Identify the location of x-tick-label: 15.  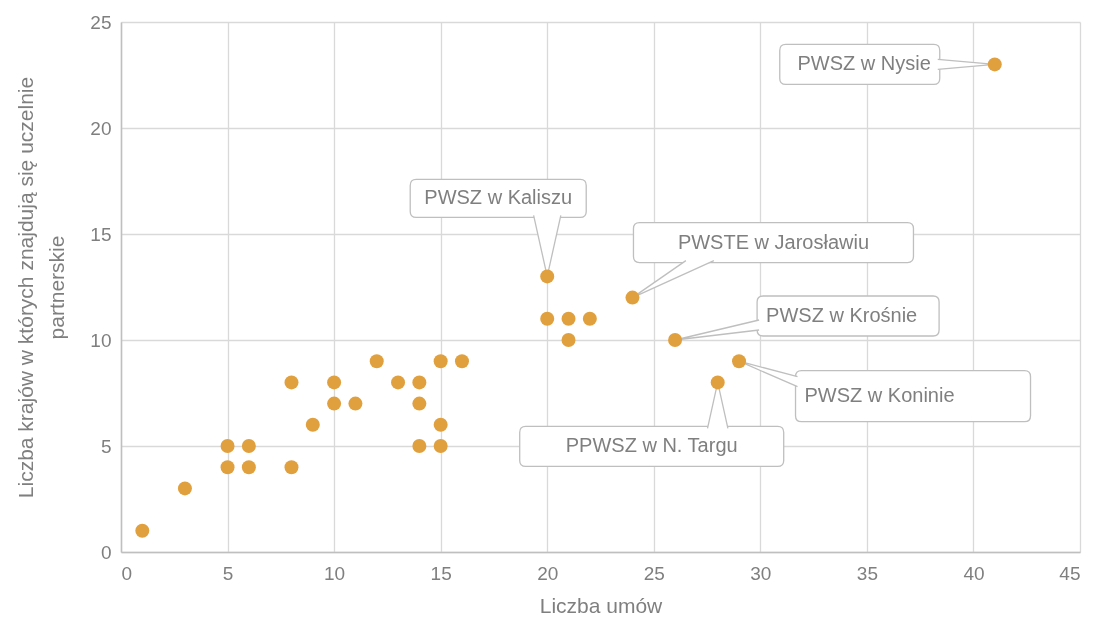
(441, 573).